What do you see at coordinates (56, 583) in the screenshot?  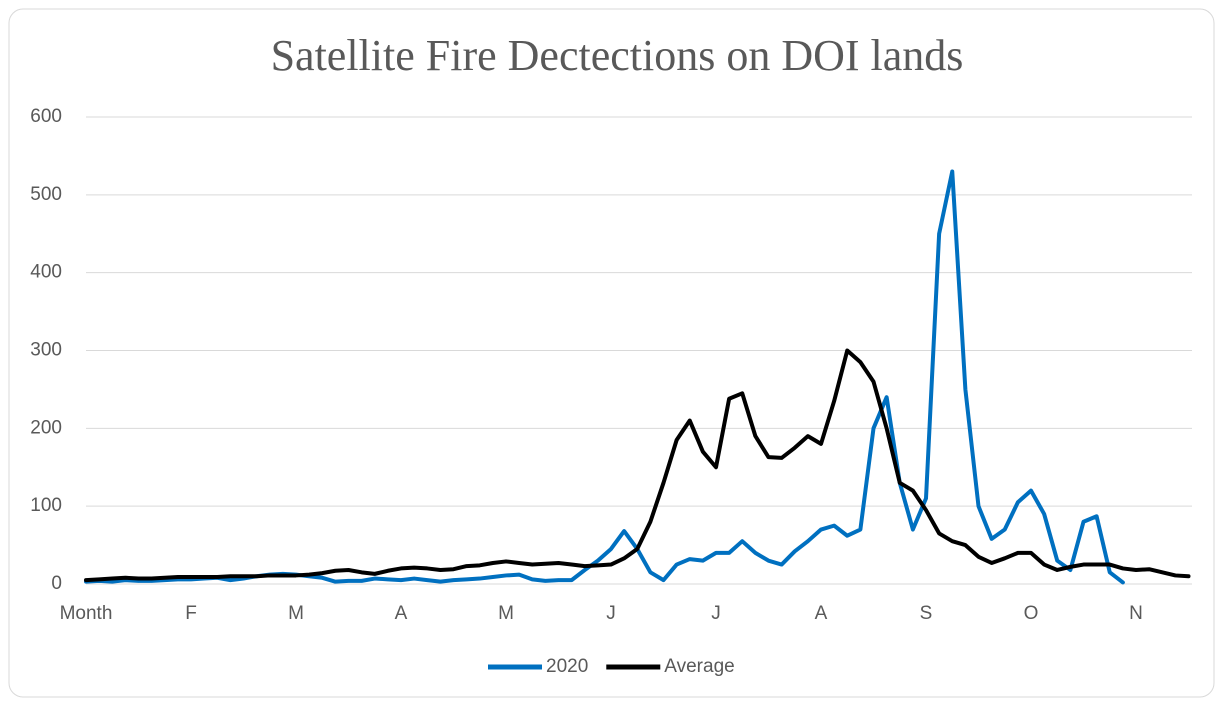 I see `y-tick-label: 0` at bounding box center [56, 583].